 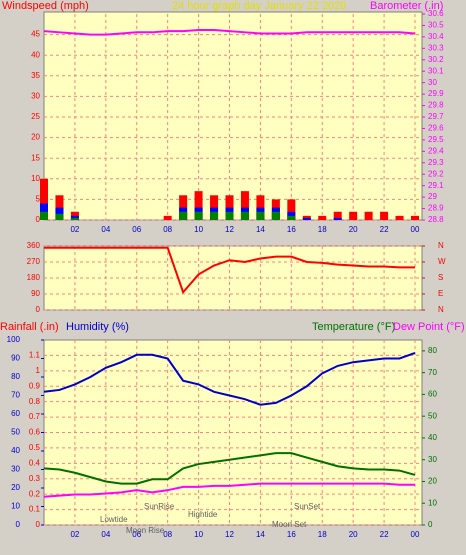 What do you see at coordinates (35, 401) in the screenshot?
I see `tick-label: 0.8` at bounding box center [35, 401].